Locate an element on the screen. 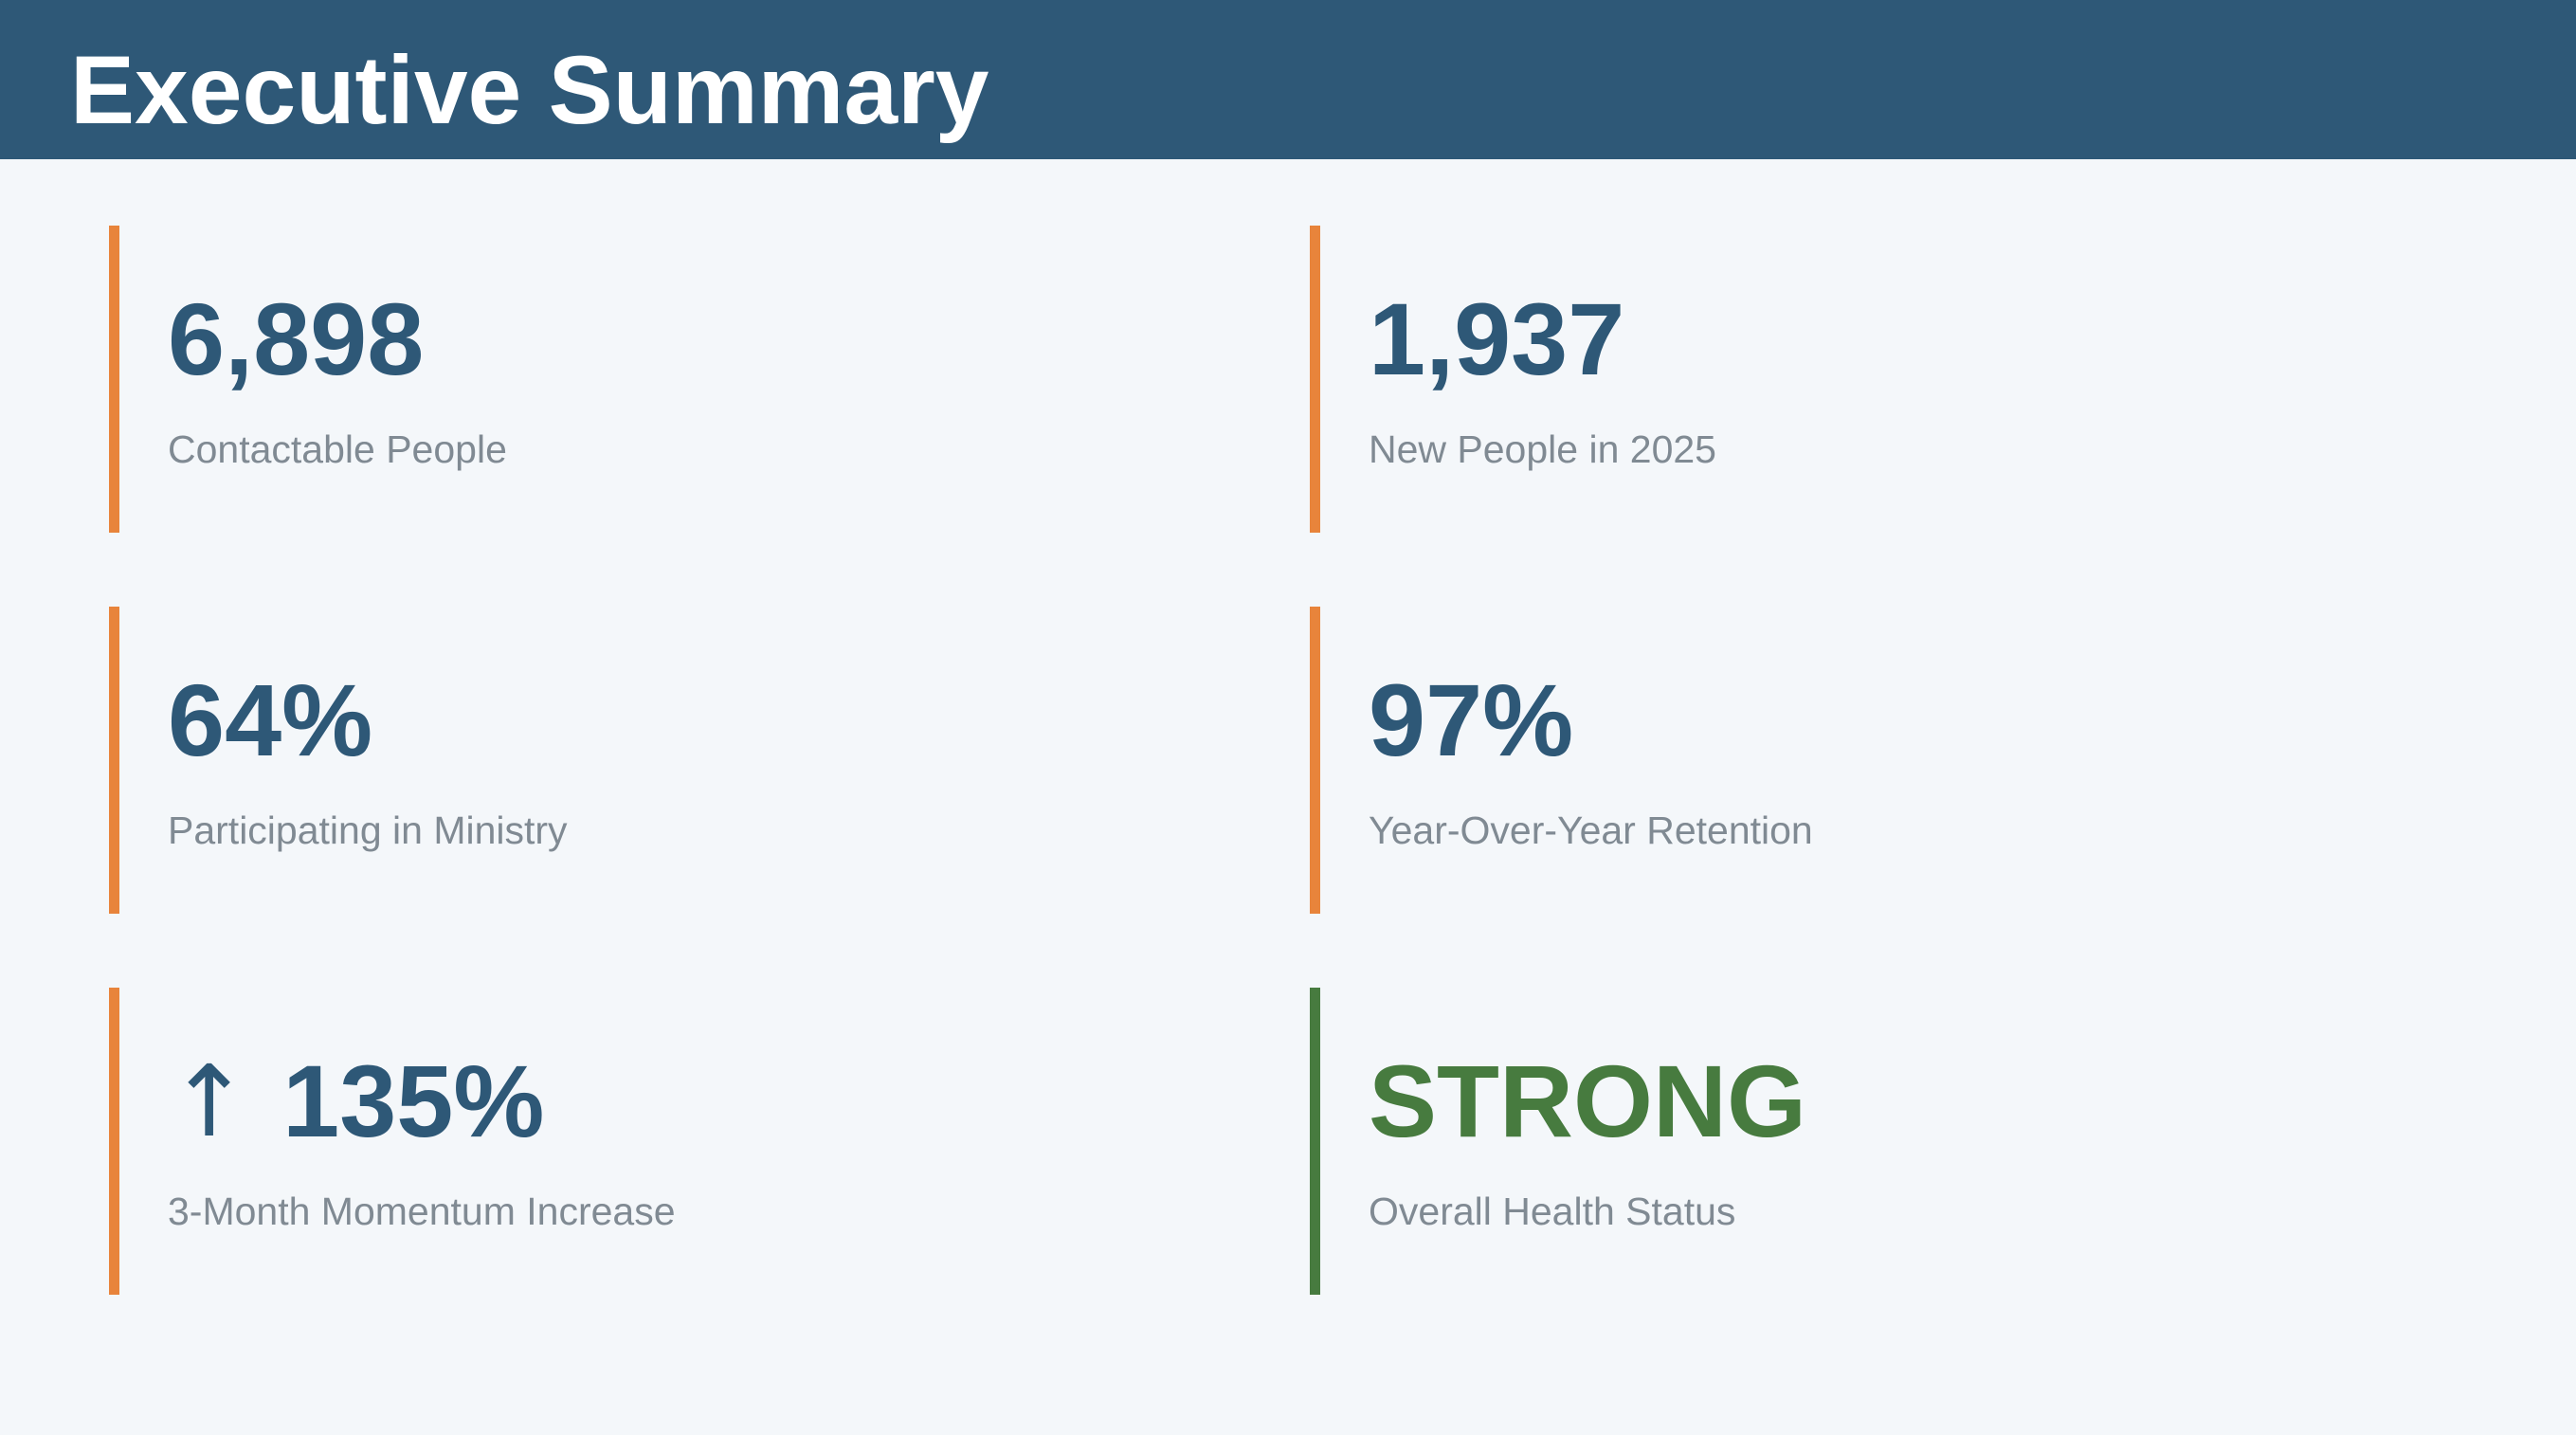 The image size is (2576, 1435). metric-card-participating-ministry: 64% Participating in Ministry is located at coordinates (668, 761).